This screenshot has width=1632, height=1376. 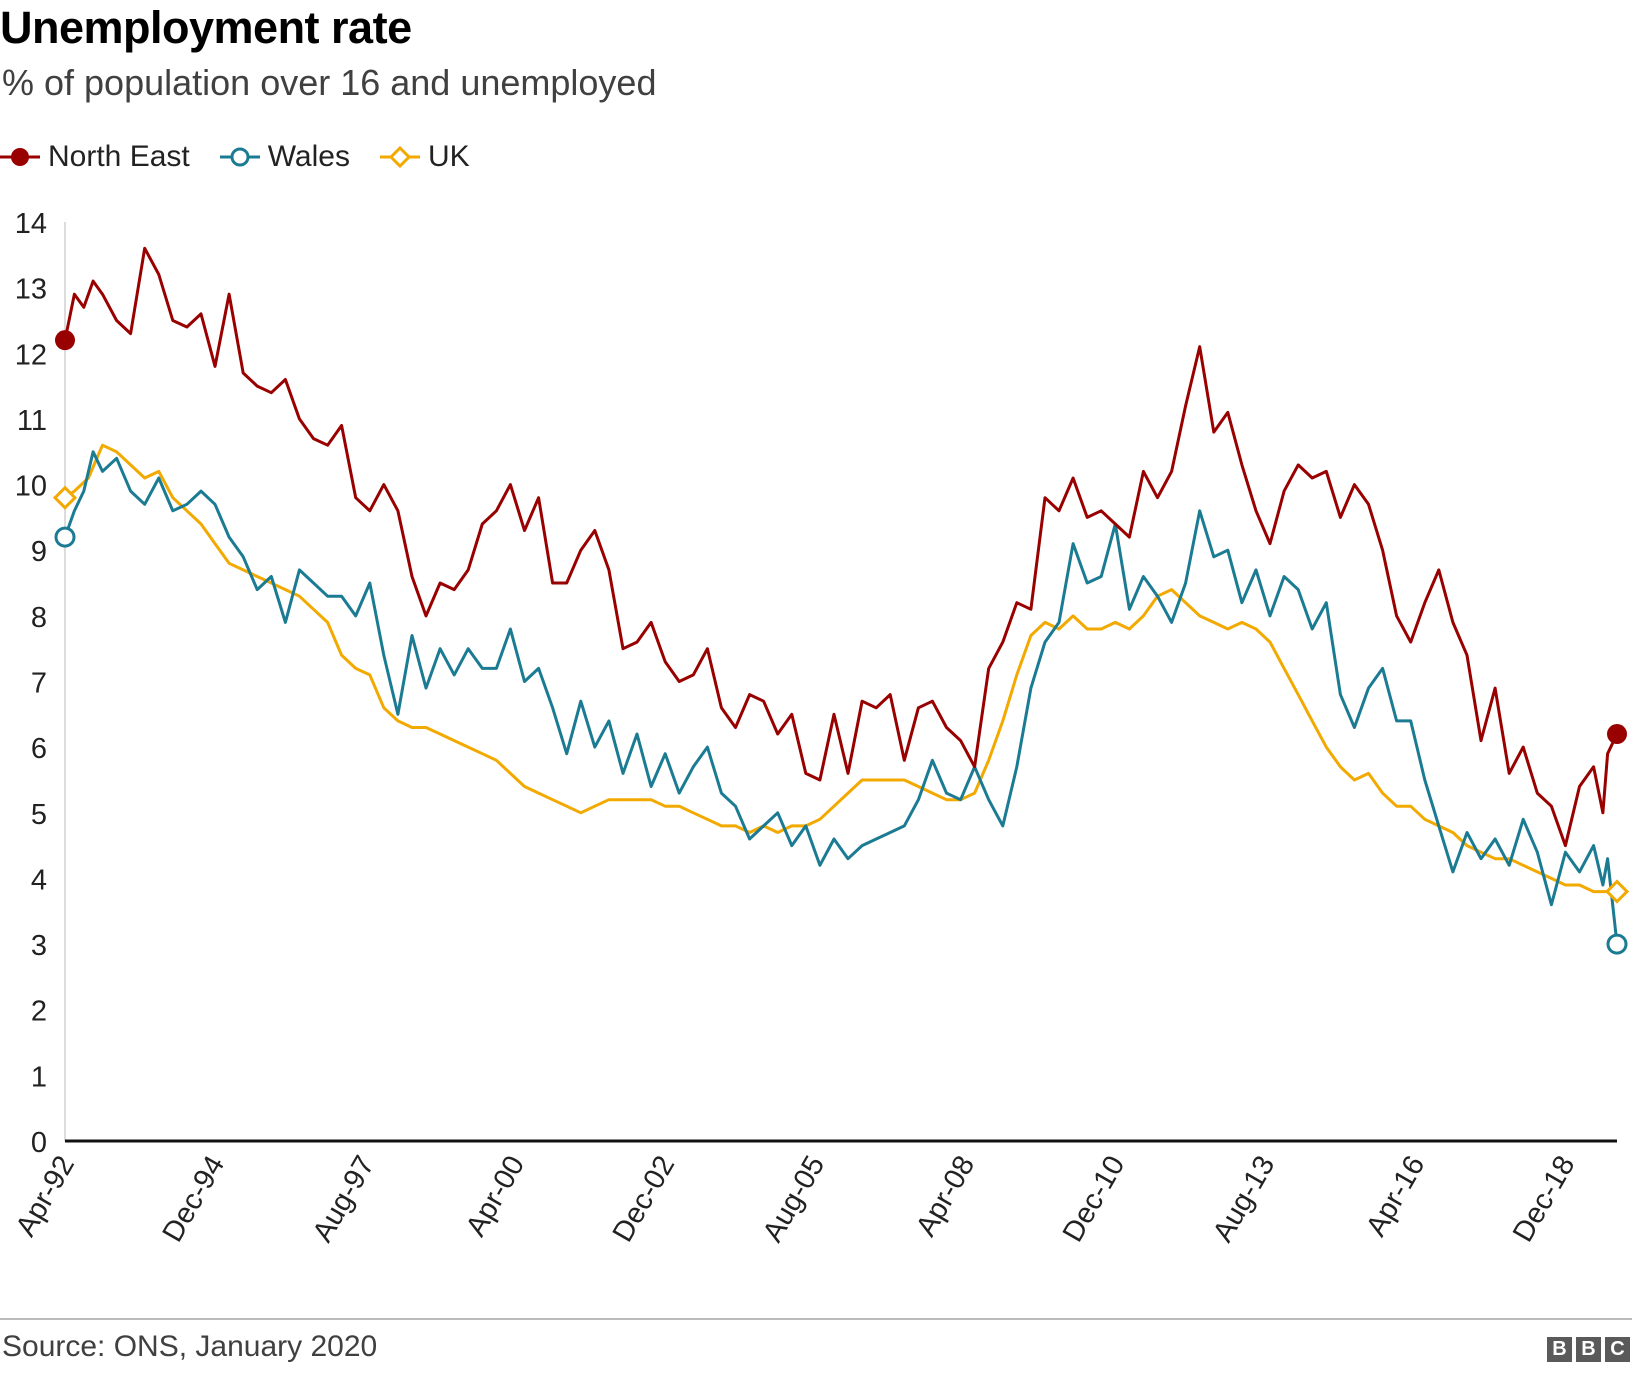 What do you see at coordinates (399, 157) in the screenshot?
I see `hollow-diamond-marker-icon` at bounding box center [399, 157].